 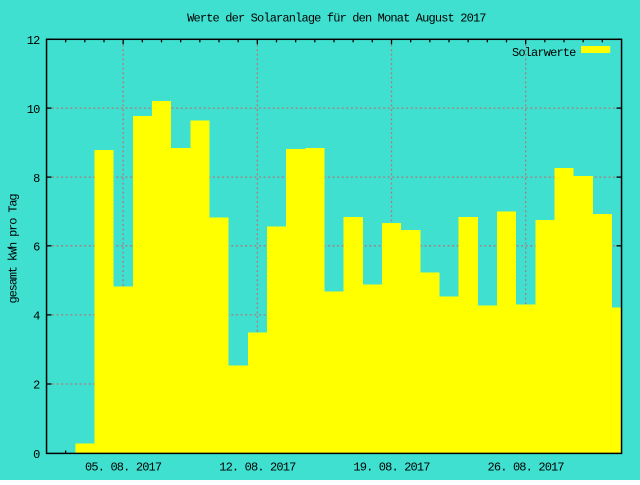 I want to click on svg-text: Solarwerte, so click(x=544, y=53).